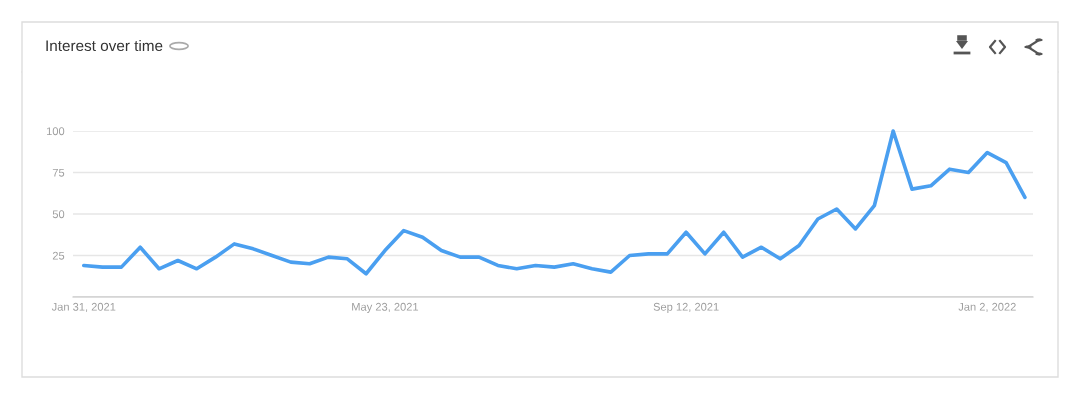 The width and height of the screenshot is (1080, 400). I want to click on y-tick-label: 50, so click(58, 214).